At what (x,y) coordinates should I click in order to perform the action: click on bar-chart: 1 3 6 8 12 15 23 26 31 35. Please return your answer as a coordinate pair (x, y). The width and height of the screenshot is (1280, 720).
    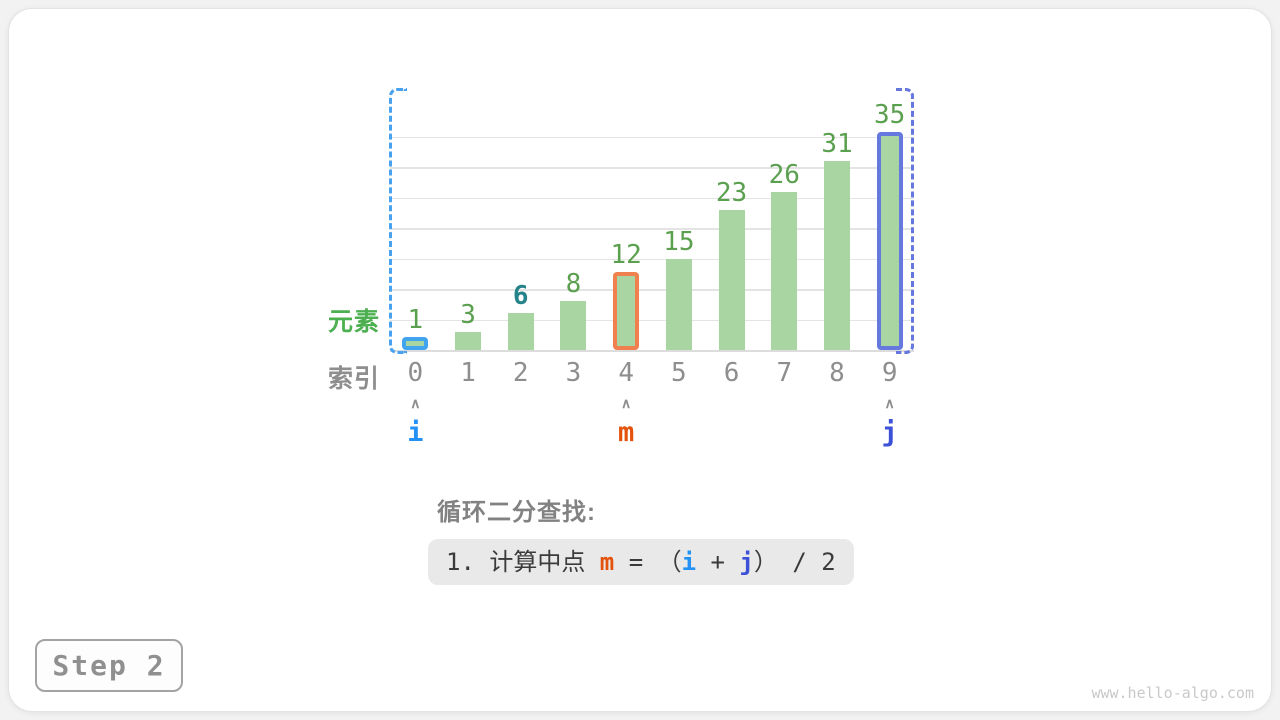
    Looking at the image, I should click on (652, 219).